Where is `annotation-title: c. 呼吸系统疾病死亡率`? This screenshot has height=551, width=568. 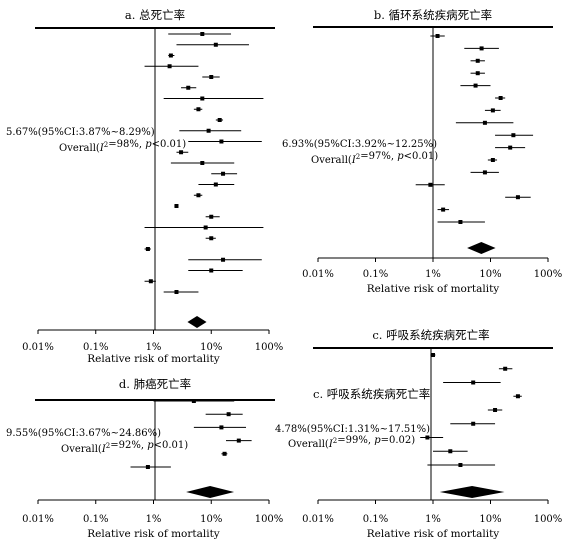 annotation-title: c. 呼吸系统疾病死亡率 is located at coordinates (371, 394).